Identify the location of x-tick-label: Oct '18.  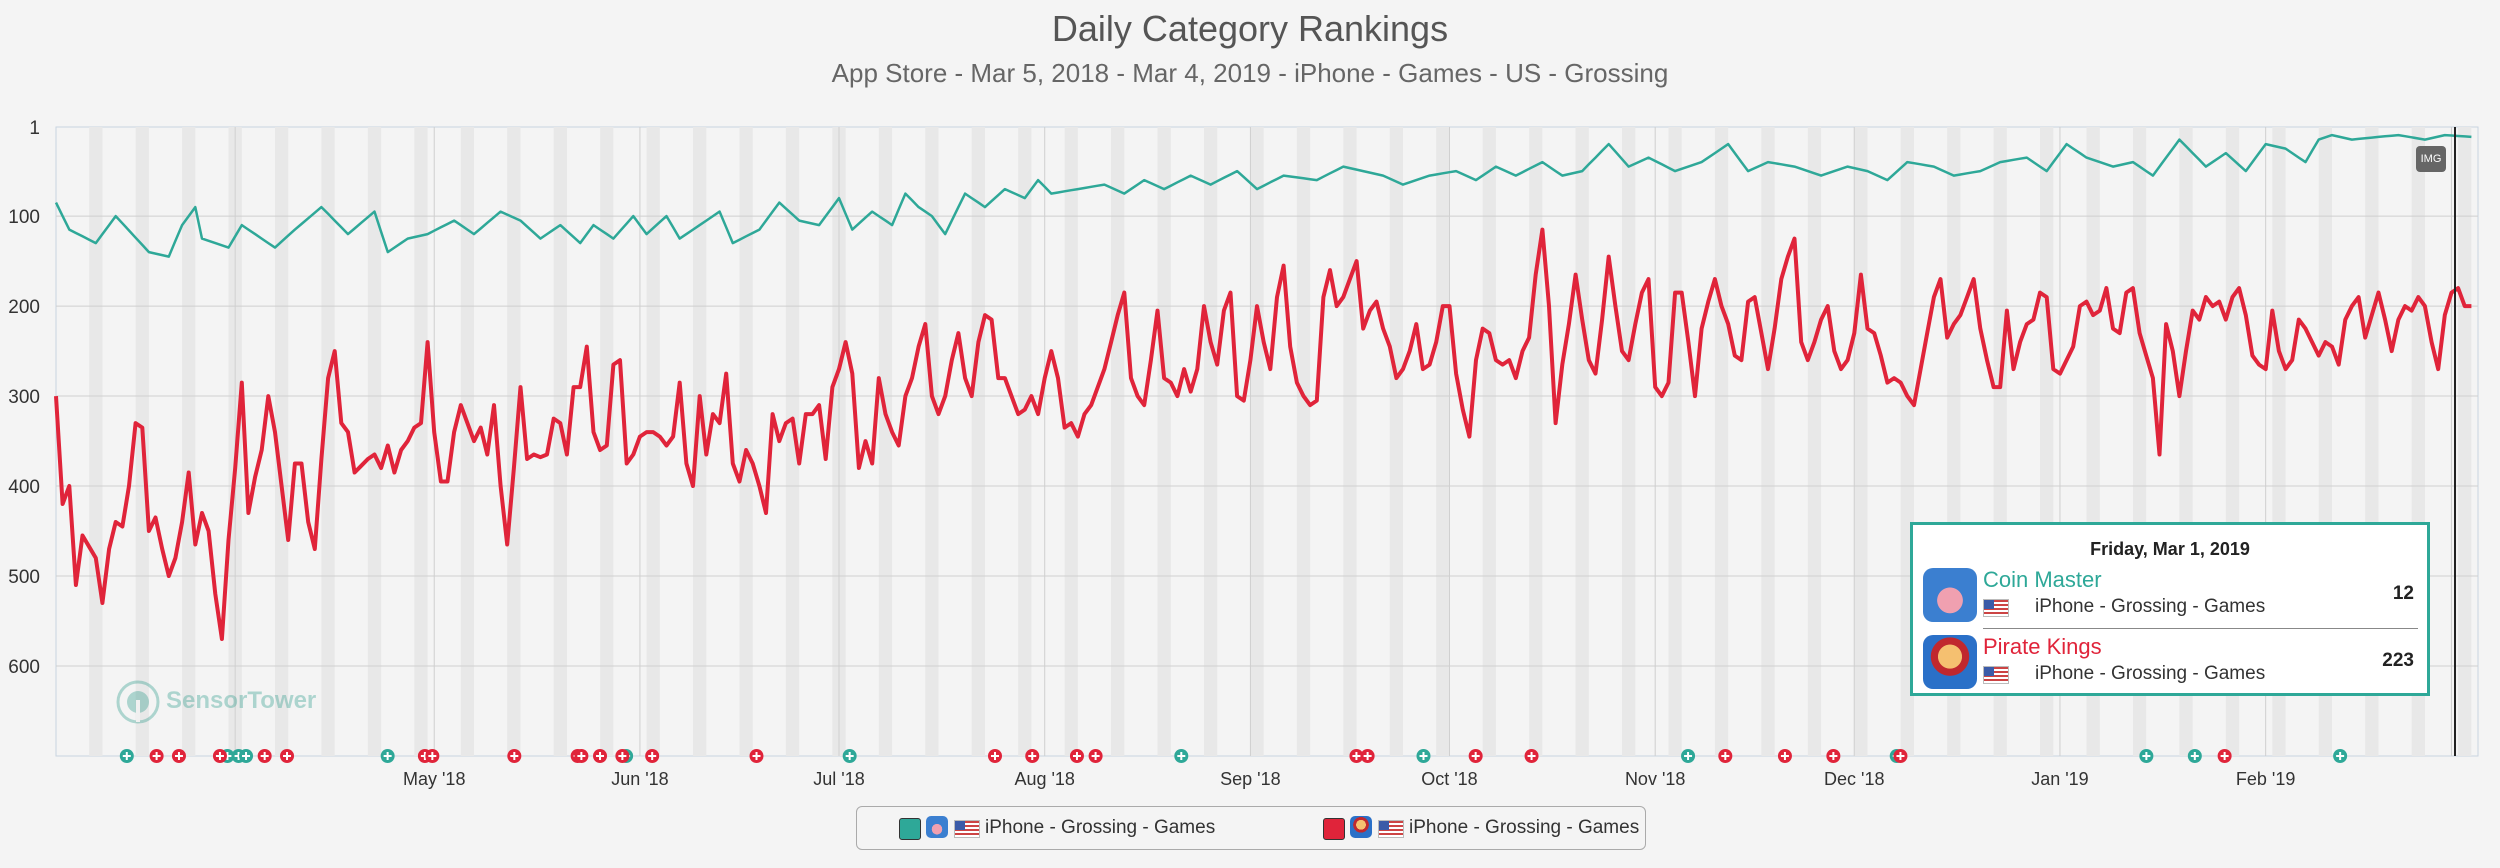
(1449, 779).